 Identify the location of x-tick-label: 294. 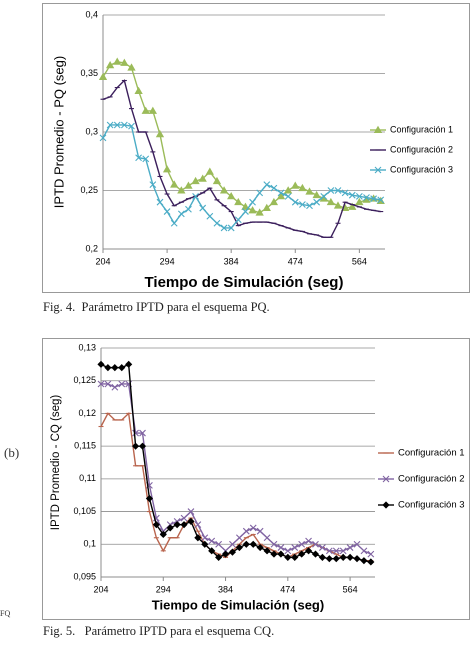
(167, 261).